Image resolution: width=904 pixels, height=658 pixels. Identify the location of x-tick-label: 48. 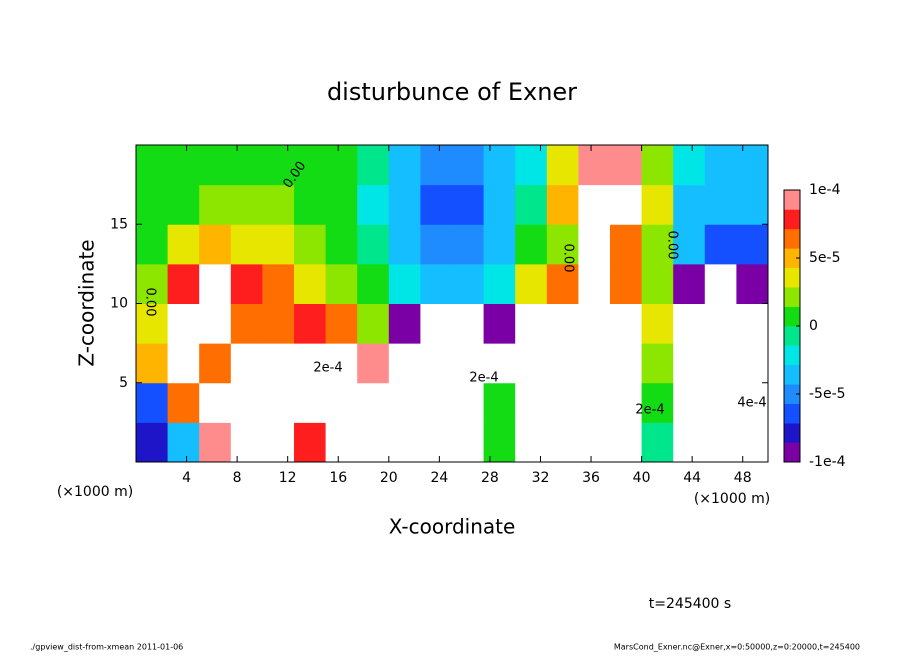
(743, 478).